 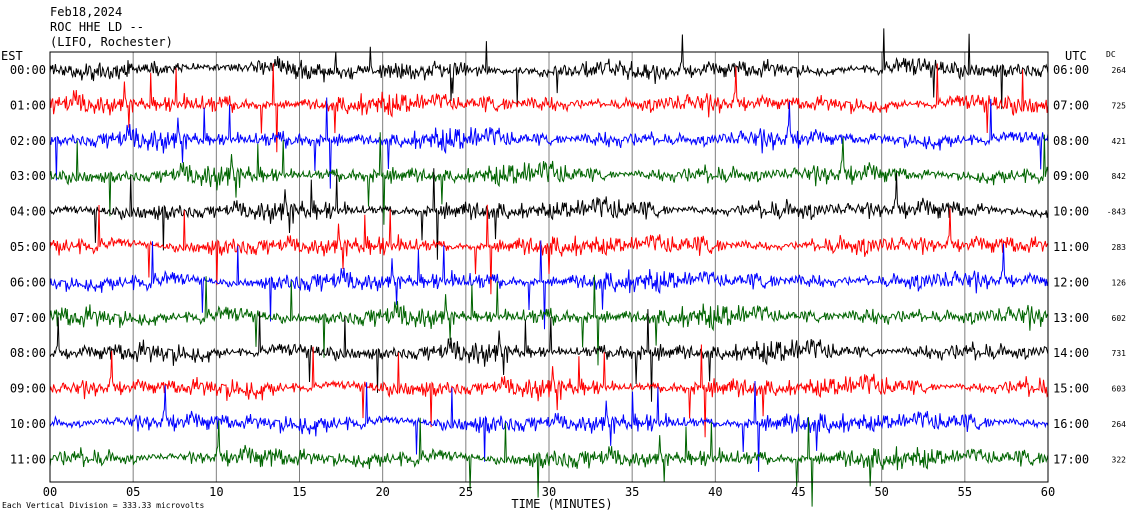 I want to click on dc-offset-label: 731, so click(x=1119, y=353).